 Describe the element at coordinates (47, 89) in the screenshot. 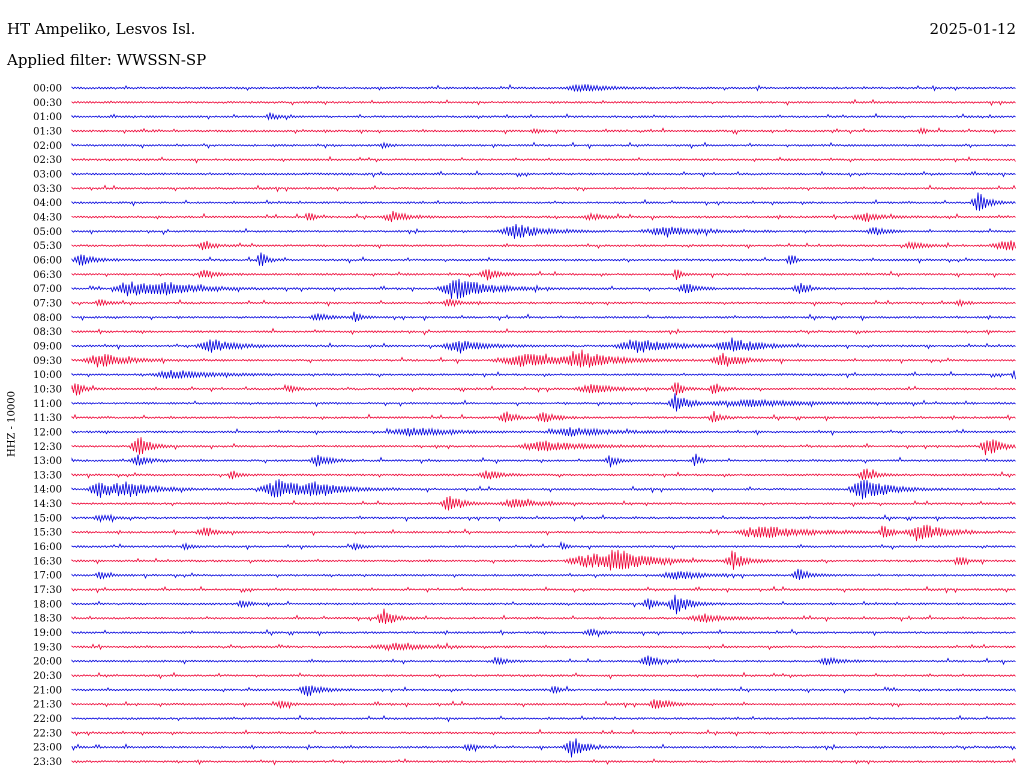

I see `time-label: 00:00` at that location.